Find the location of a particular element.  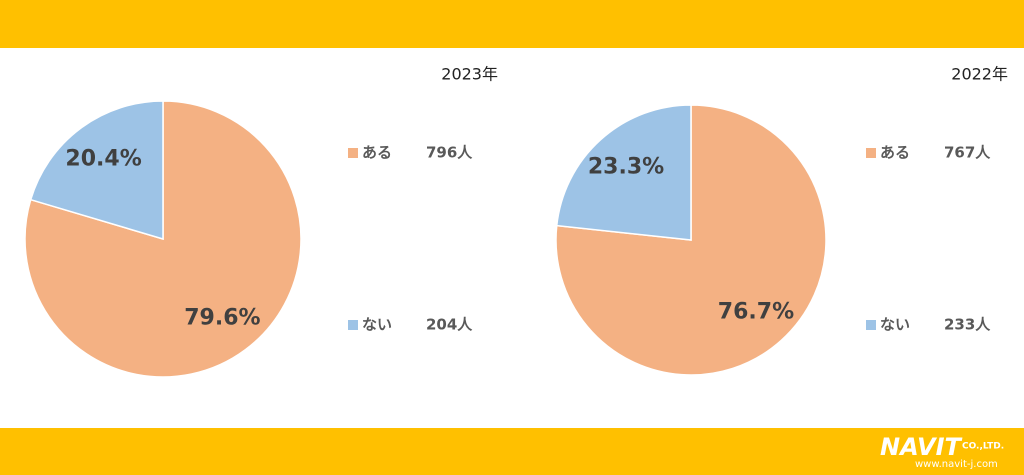

top-bar is located at coordinates (512, 24).